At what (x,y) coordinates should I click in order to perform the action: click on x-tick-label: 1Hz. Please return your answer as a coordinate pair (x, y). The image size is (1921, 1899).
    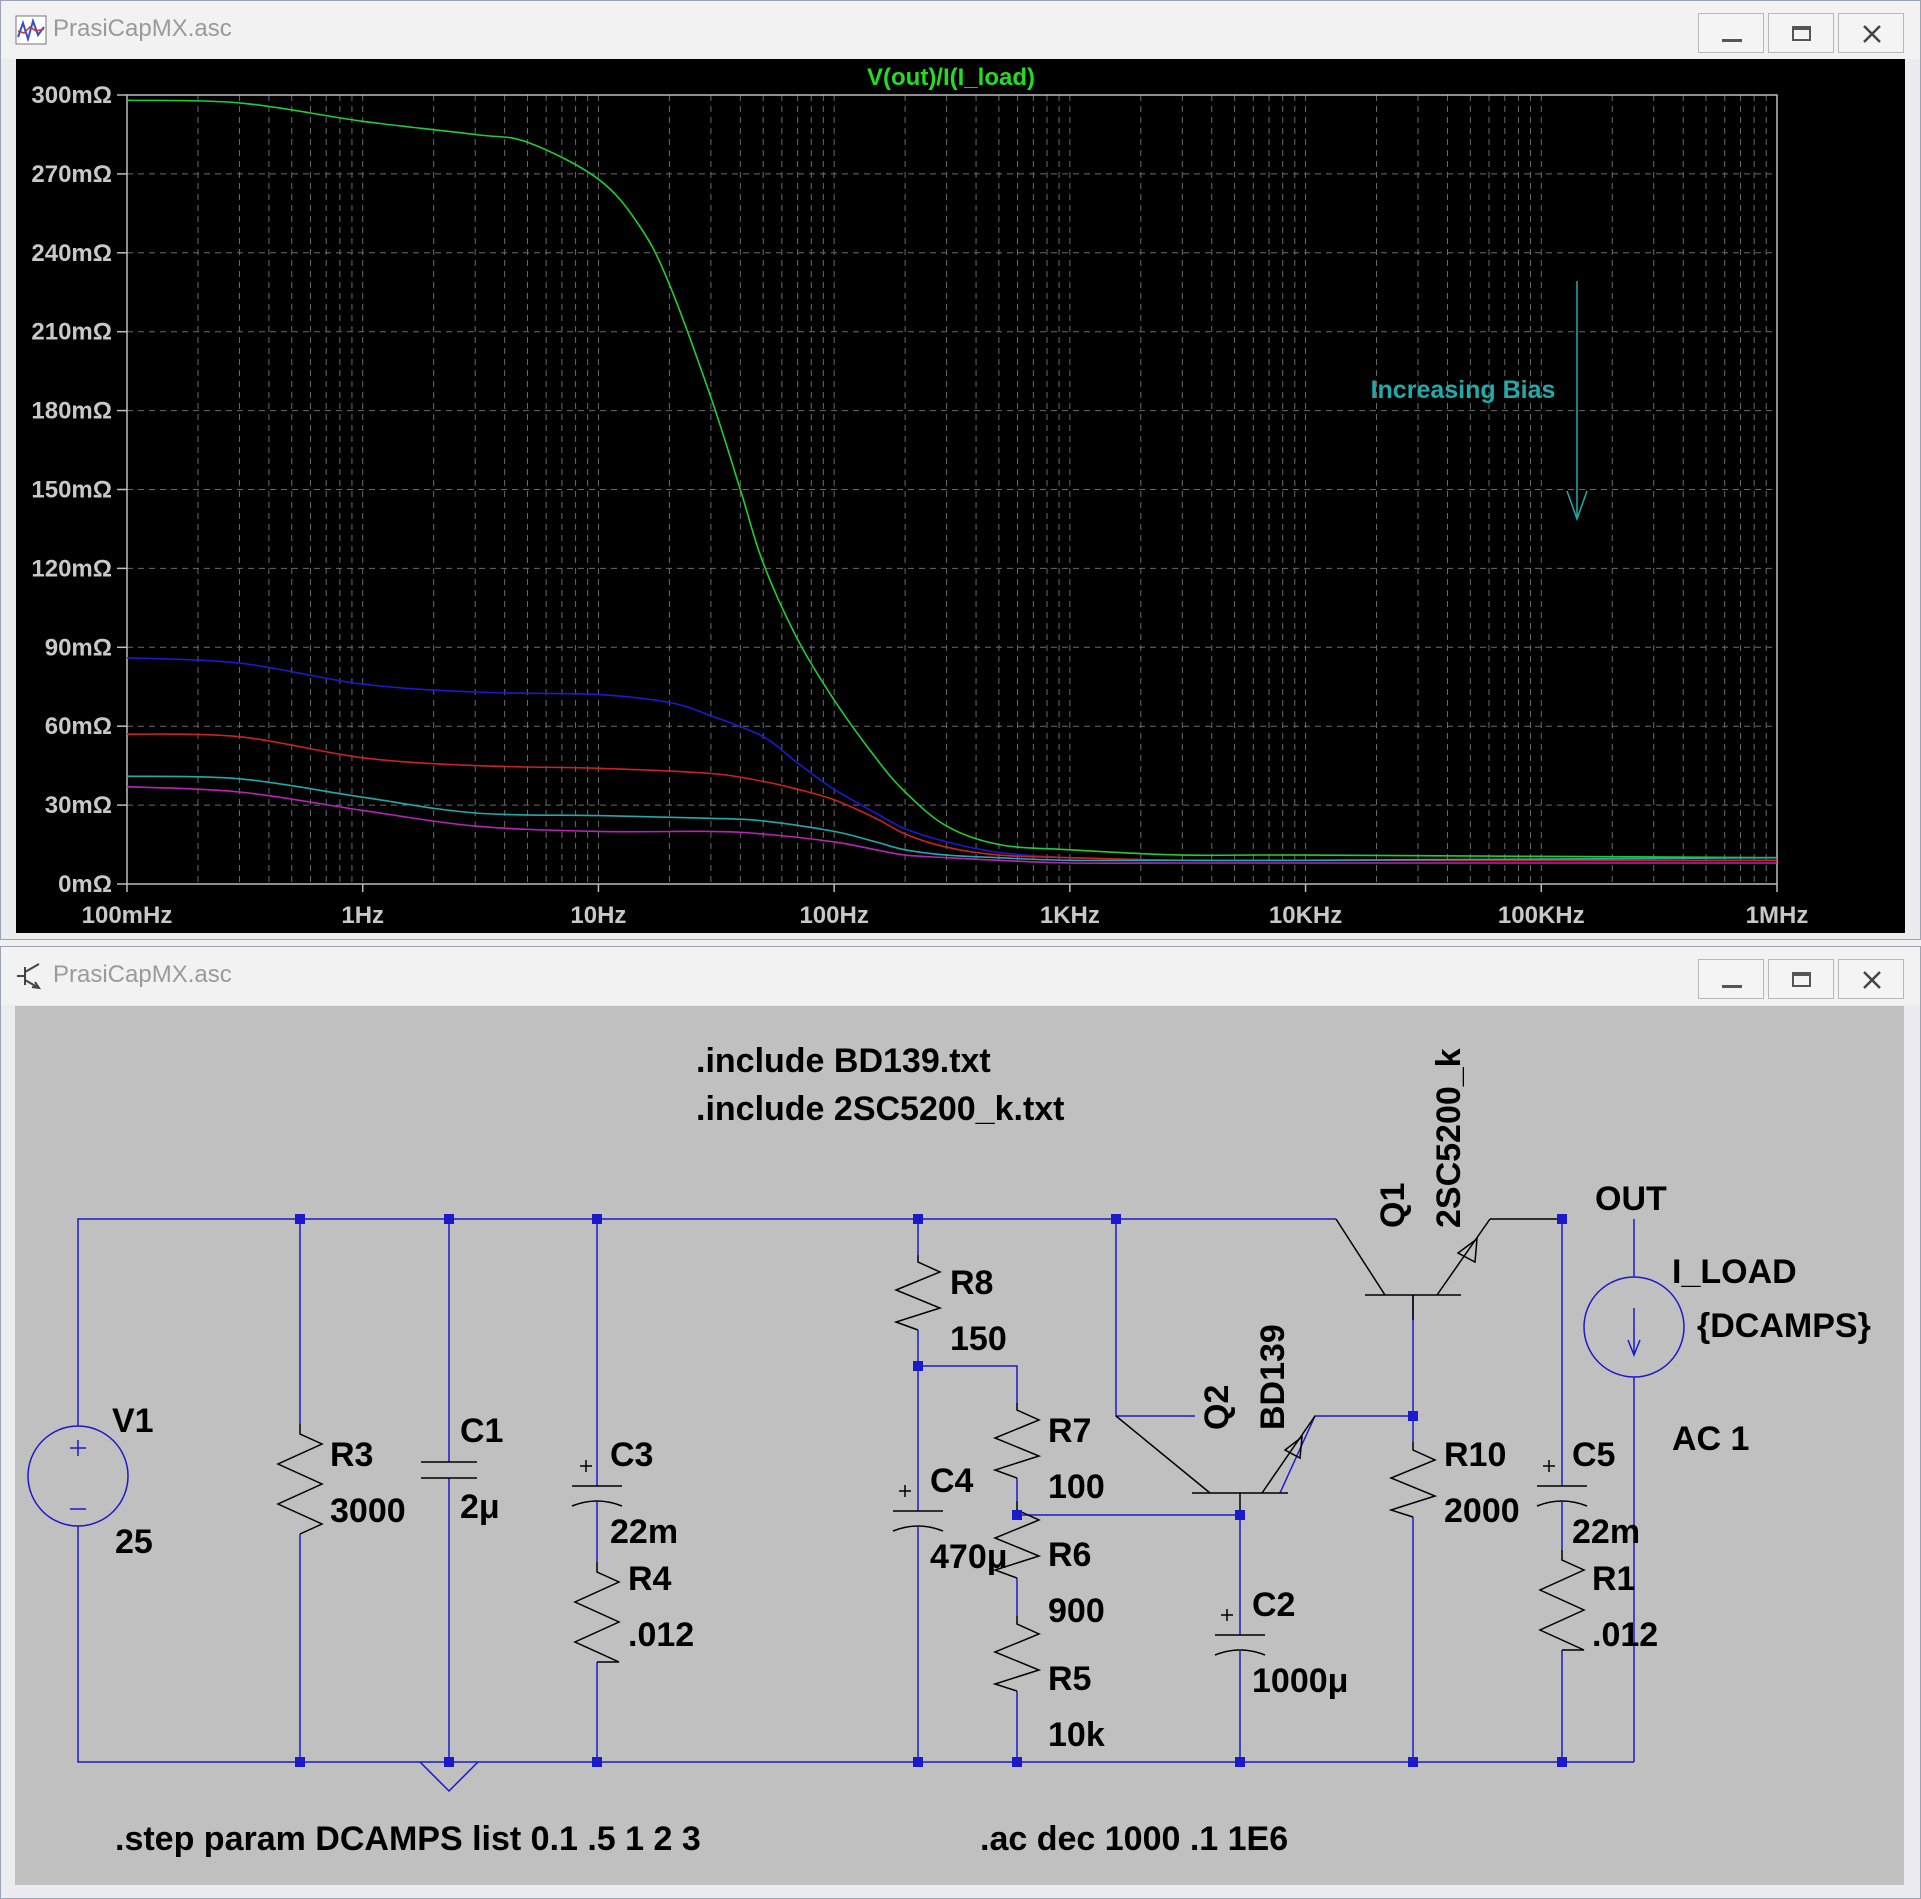
    Looking at the image, I should click on (362, 915).